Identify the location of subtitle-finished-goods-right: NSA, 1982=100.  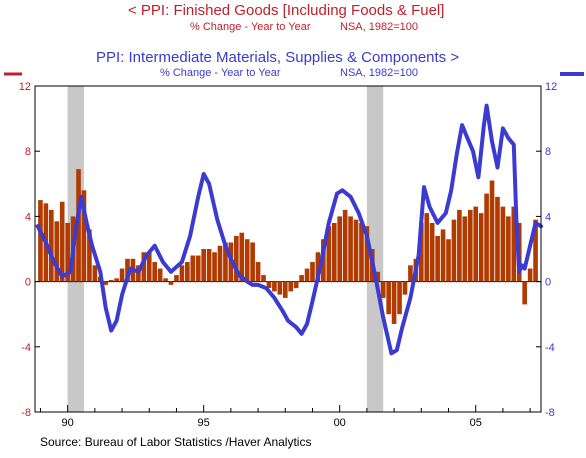
(379, 27).